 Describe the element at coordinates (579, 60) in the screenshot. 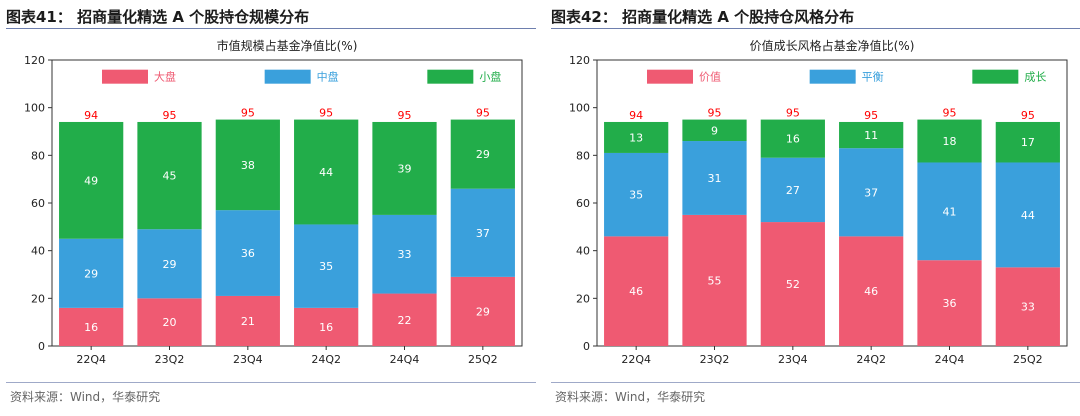

I see `y-tick-label: 120` at that location.